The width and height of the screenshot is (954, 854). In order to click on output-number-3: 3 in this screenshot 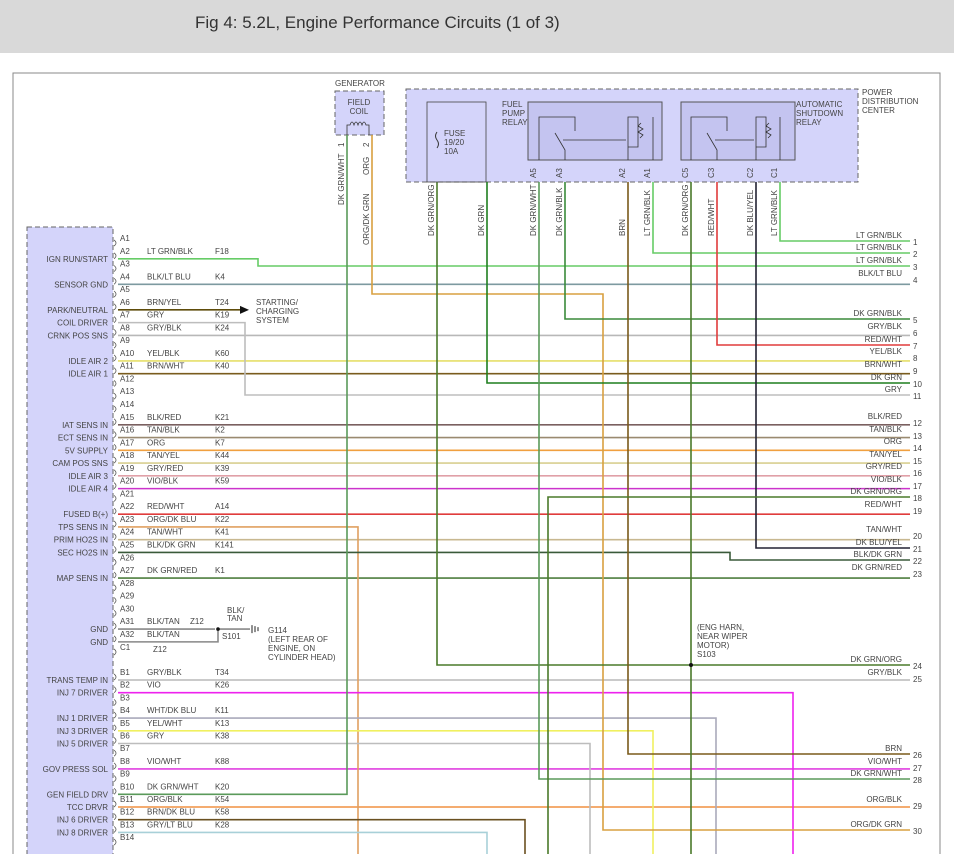, I will do `click(915, 267)`.